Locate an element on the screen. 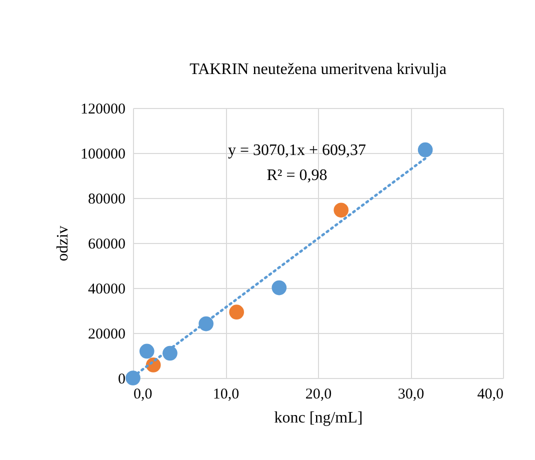 The width and height of the screenshot is (535, 460). y-tick-label: 80000 is located at coordinates (107, 200).